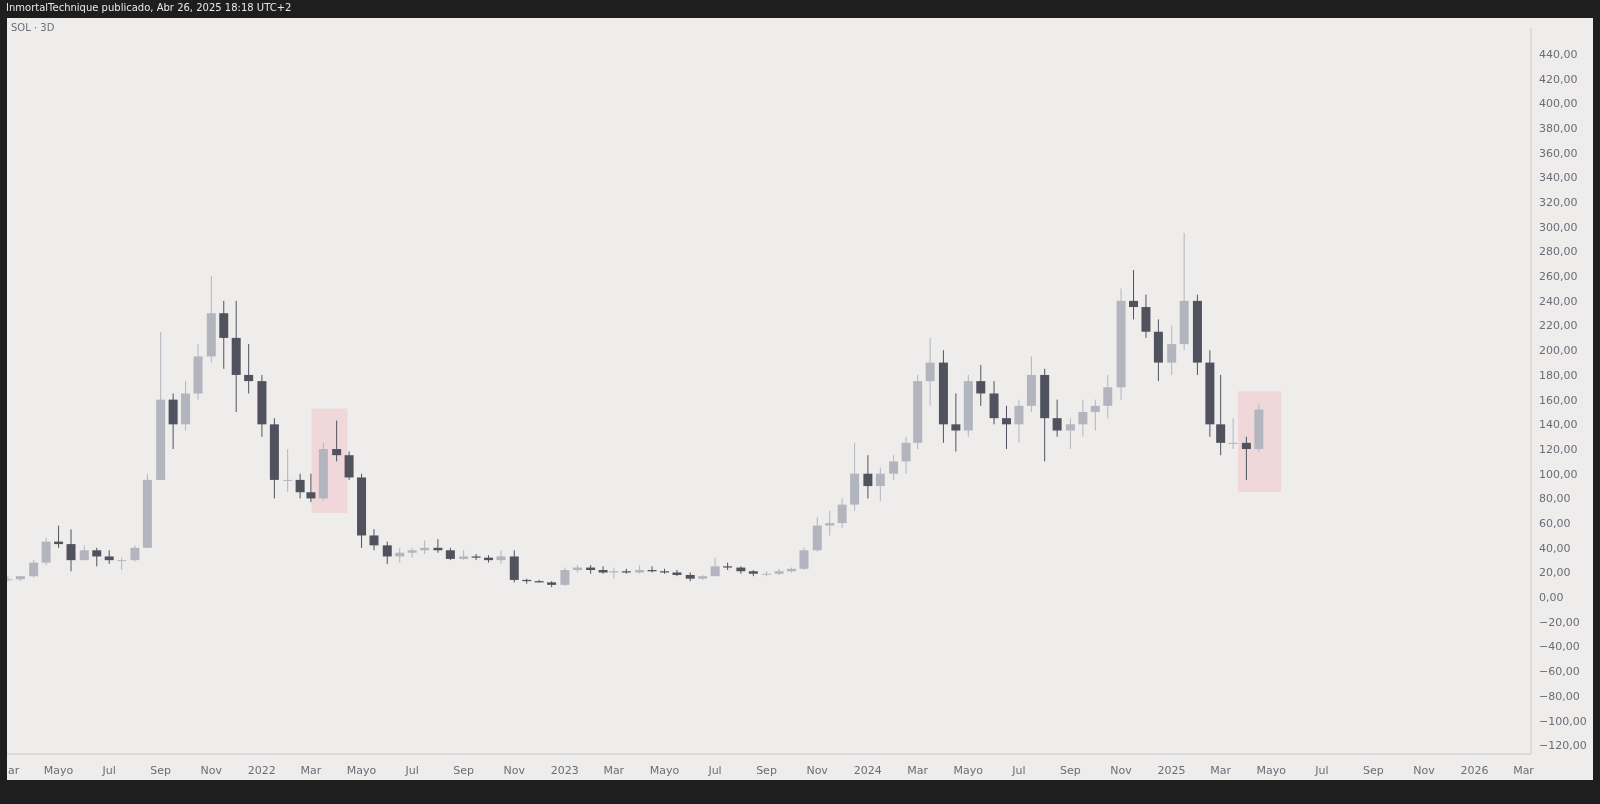 This screenshot has height=804, width=1600. I want to click on y-tick-label: −120,00, so click(1563, 746).